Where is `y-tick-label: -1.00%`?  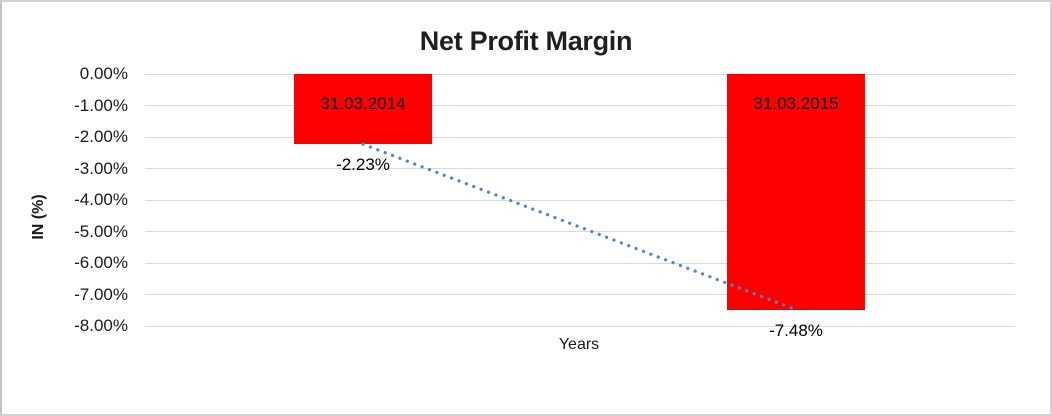
y-tick-label: -1.00% is located at coordinates (101, 105).